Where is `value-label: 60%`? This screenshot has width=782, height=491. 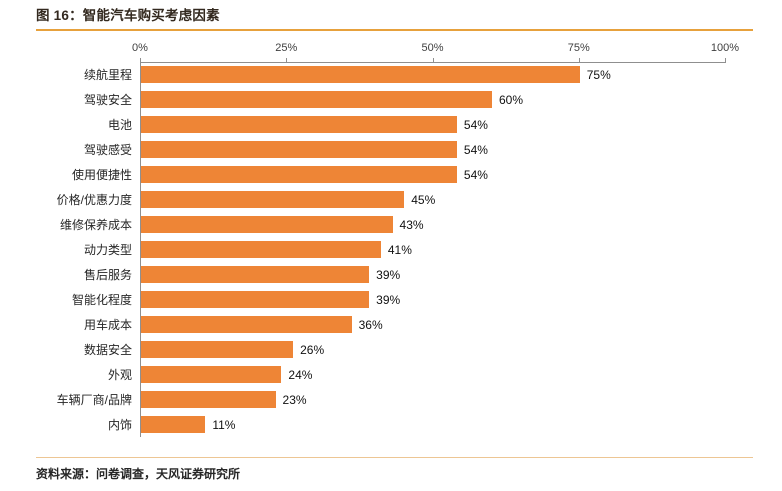
value-label: 60% is located at coordinates (511, 99).